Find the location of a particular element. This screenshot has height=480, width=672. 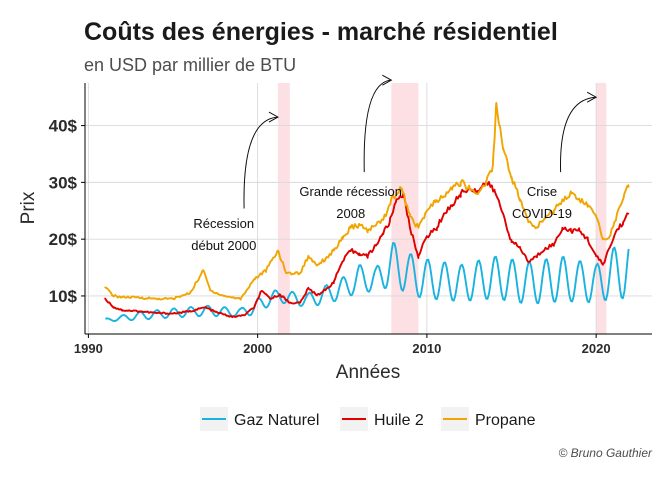

x-tick-label-3: 2020 is located at coordinates (596, 348).